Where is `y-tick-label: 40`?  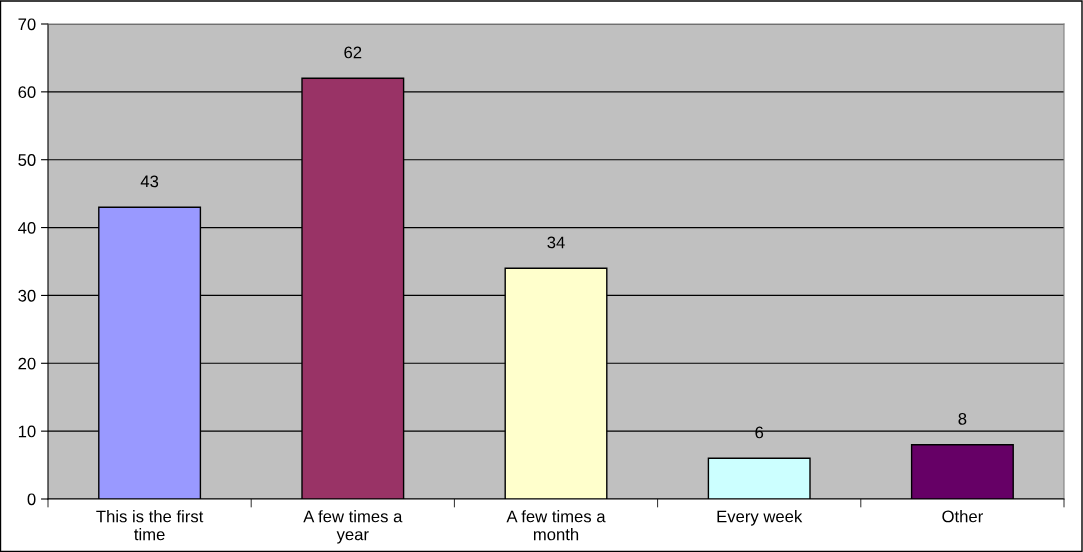 y-tick-label: 40 is located at coordinates (27, 227).